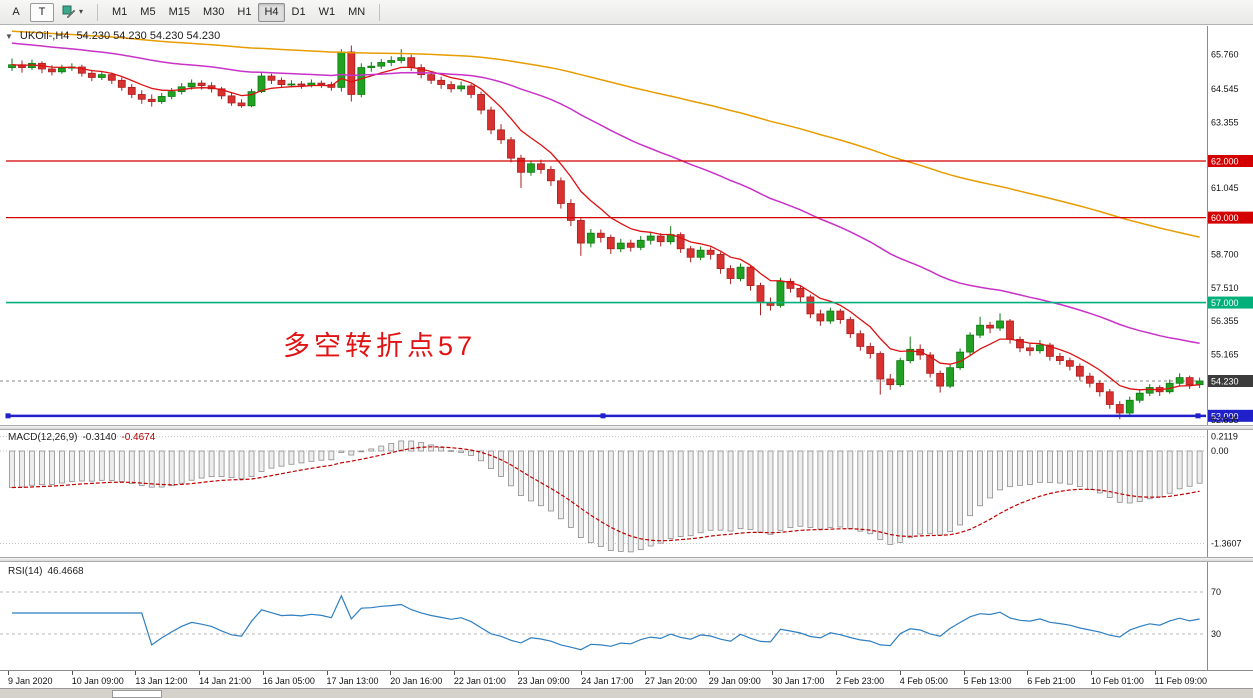 This screenshot has width=1253, height=698. Describe the element at coordinates (244, 12) in the screenshot. I see `timeframe-button-h1: H1` at that location.